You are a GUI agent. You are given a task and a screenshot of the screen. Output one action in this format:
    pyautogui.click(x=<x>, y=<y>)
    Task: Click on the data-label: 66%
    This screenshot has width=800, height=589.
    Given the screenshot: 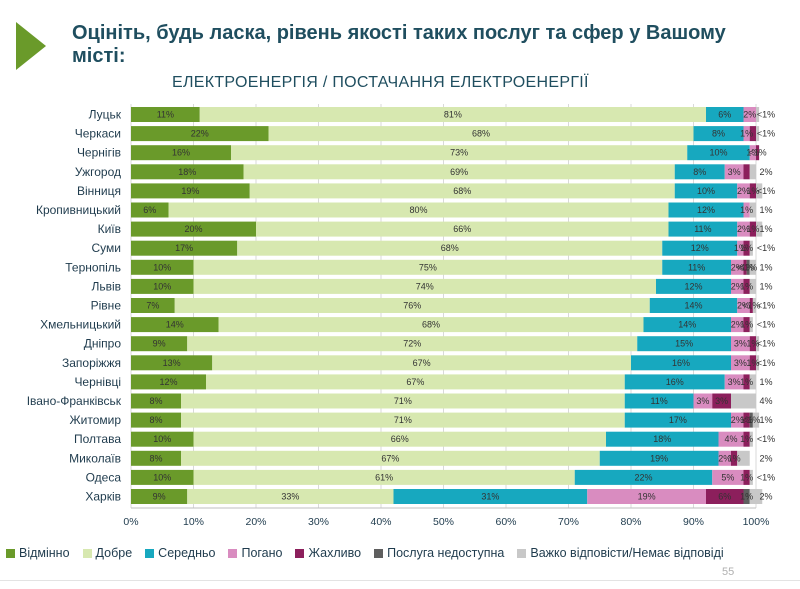 What is the action you would take?
    pyautogui.click(x=400, y=439)
    